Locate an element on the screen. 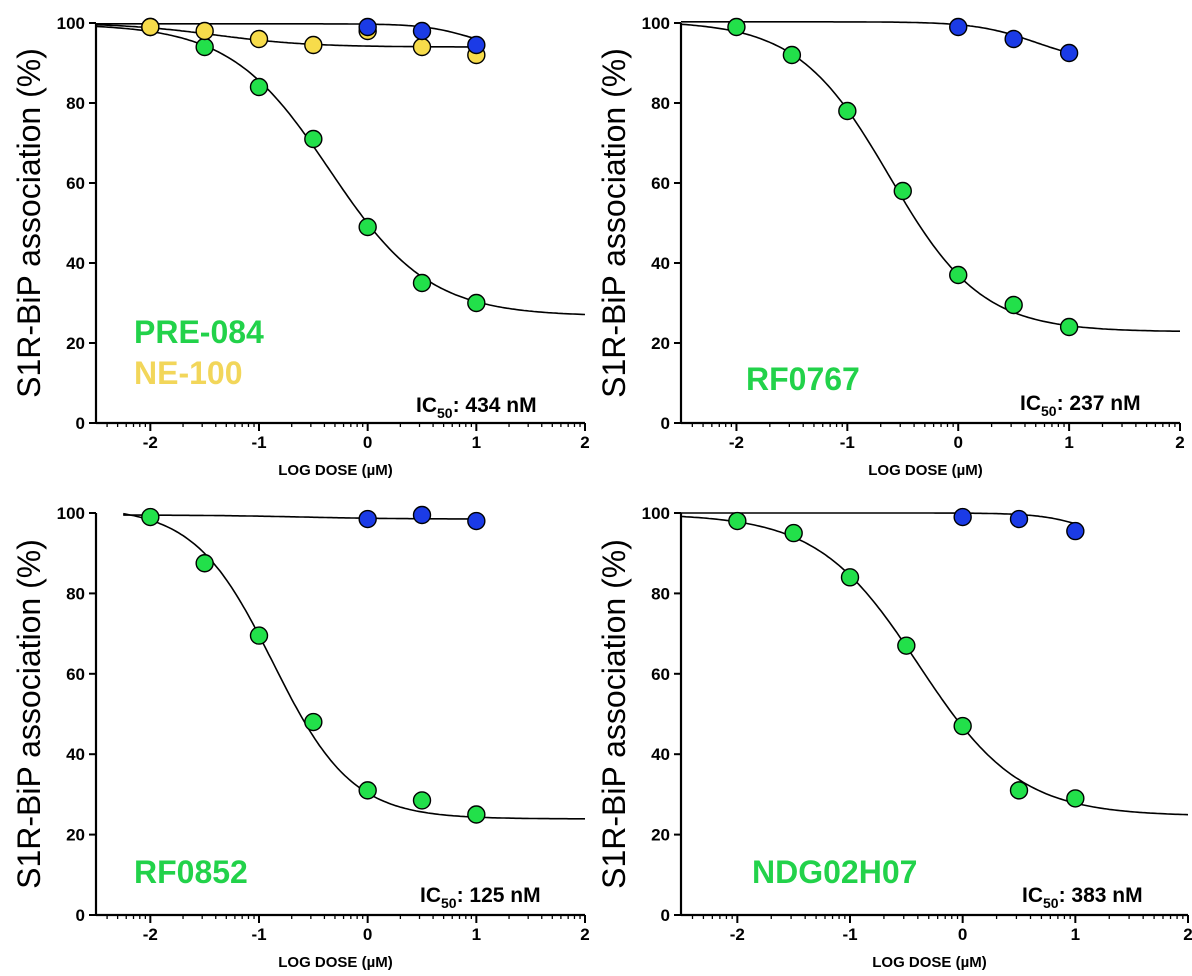  ic50-label: IC50: 237 nM is located at coordinates (1080, 405).